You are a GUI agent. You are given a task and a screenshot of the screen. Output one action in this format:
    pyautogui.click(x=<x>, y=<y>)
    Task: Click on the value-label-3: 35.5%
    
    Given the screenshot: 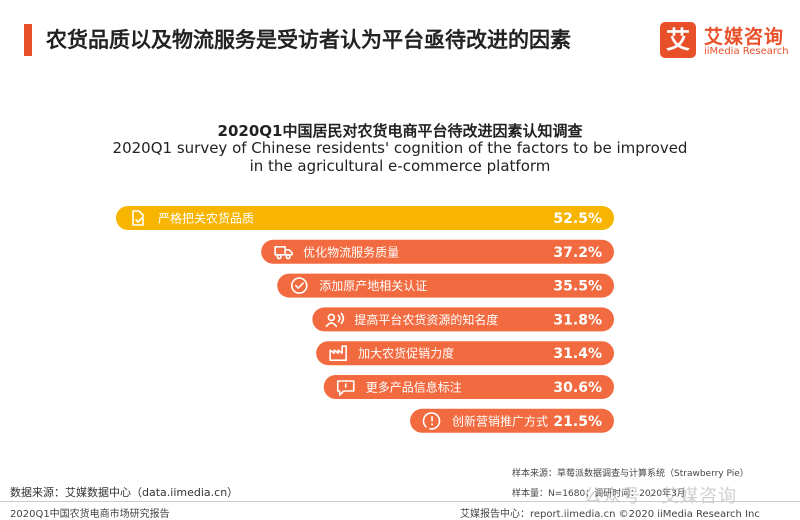 What is the action you would take?
    pyautogui.click(x=577, y=287)
    